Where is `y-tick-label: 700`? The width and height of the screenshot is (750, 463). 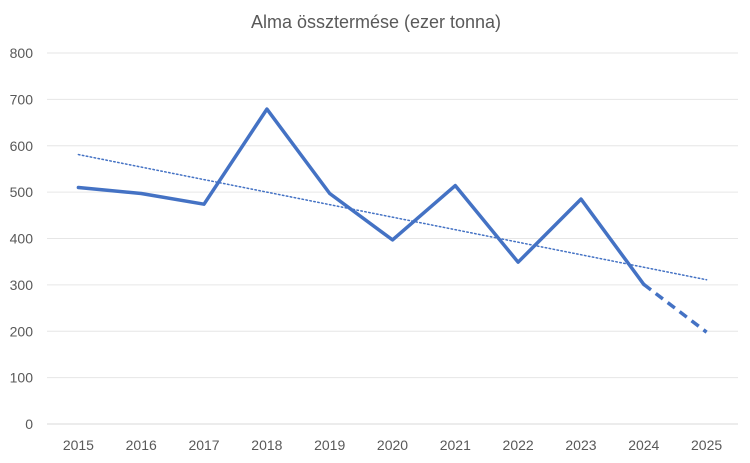
y-tick-label: 700 is located at coordinates (22, 99).